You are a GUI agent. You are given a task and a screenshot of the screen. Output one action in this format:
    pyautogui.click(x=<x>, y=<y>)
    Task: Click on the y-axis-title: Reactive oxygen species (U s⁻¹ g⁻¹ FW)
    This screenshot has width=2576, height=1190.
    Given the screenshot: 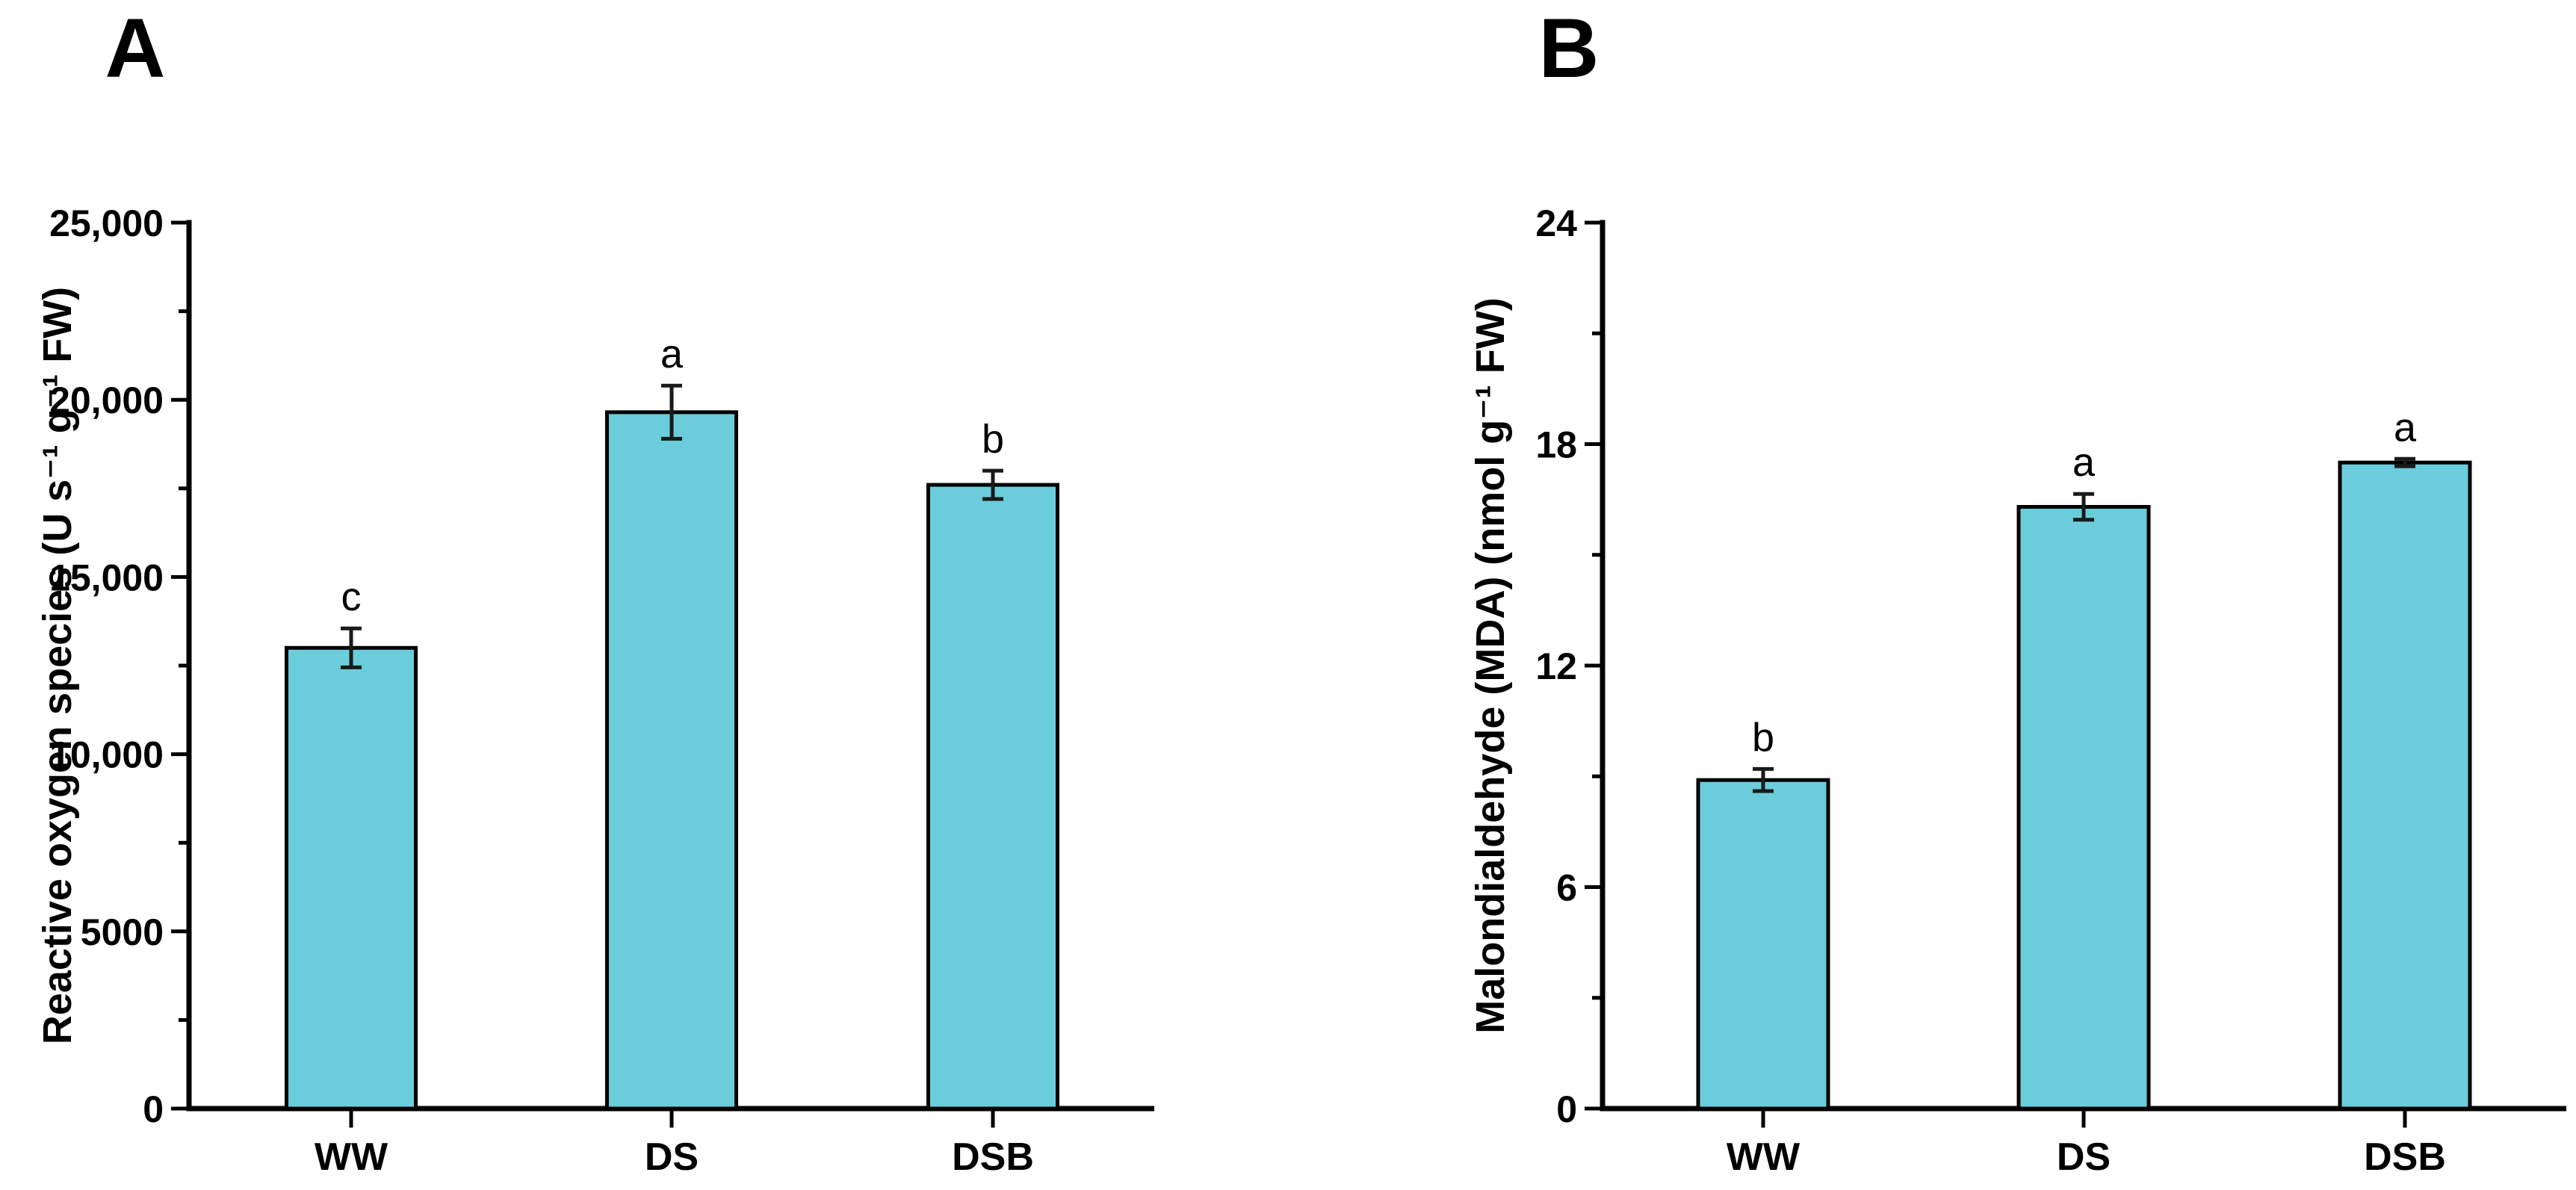 What is the action you would take?
    pyautogui.click(x=57, y=665)
    